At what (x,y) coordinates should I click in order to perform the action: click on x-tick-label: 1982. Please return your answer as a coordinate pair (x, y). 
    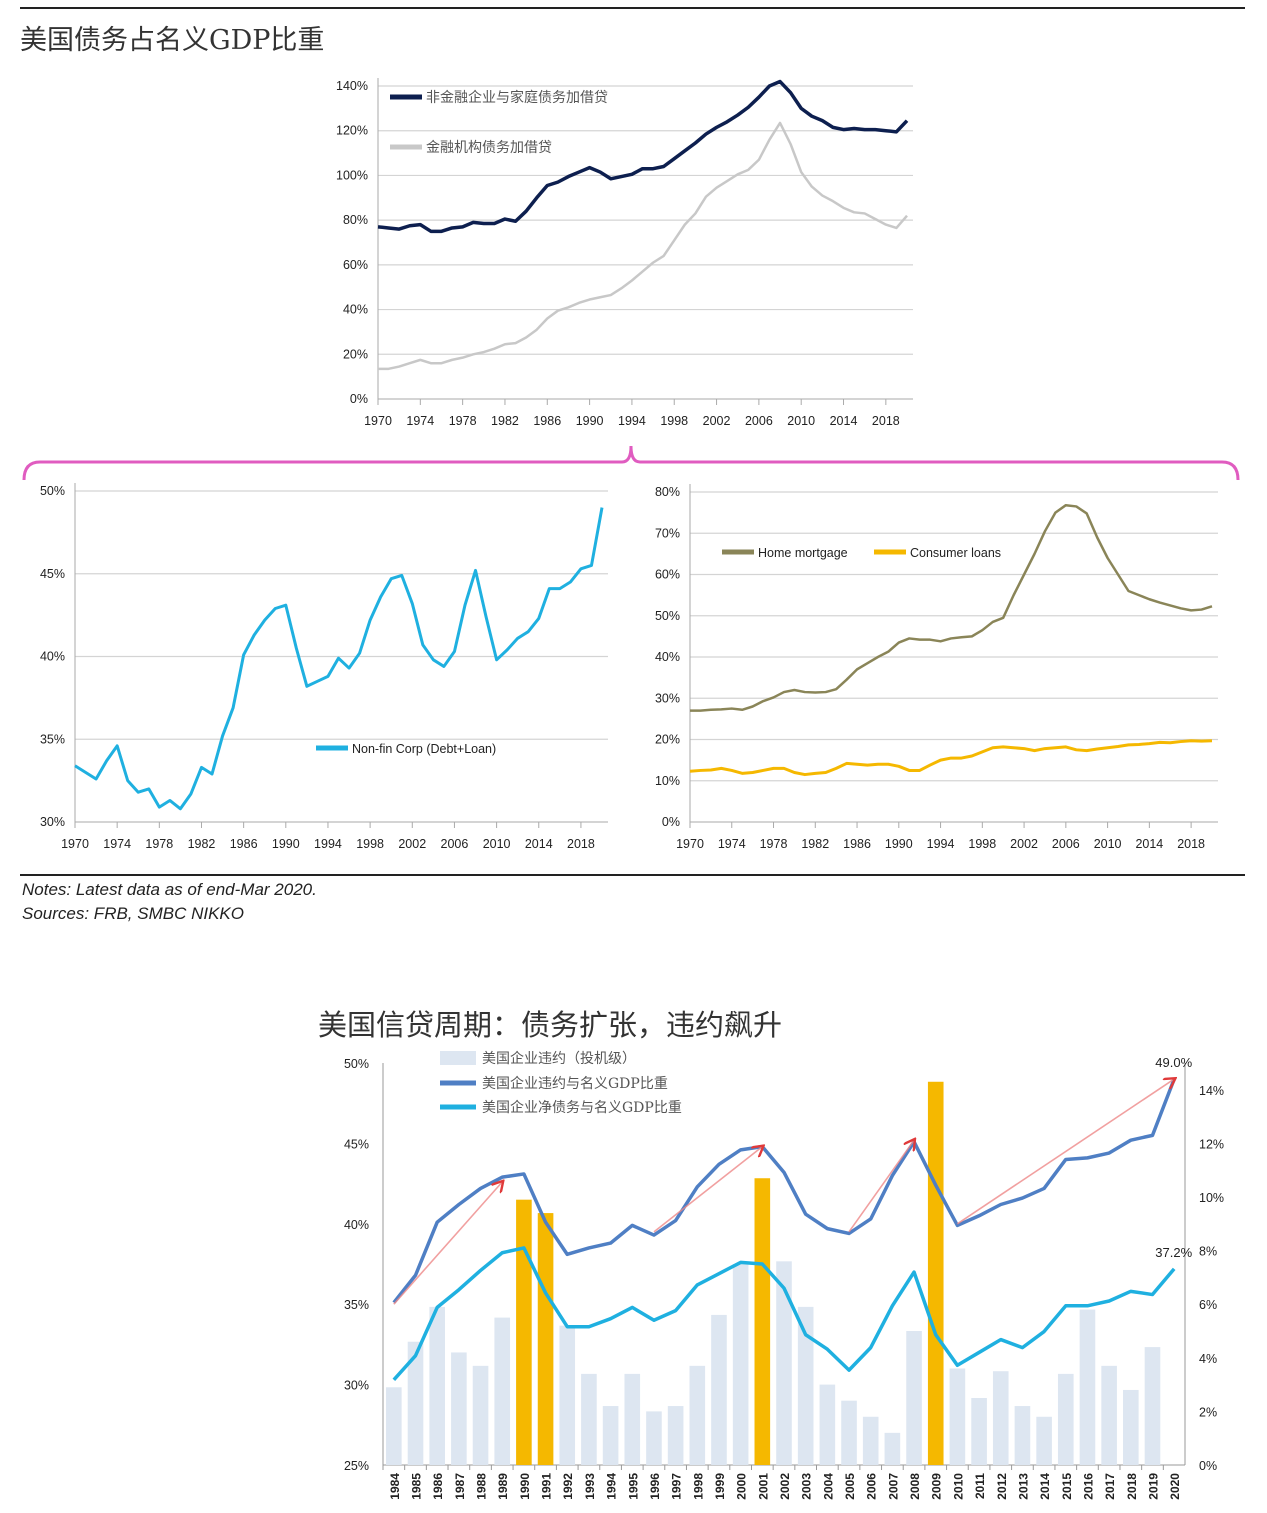
    Looking at the image, I should click on (202, 844).